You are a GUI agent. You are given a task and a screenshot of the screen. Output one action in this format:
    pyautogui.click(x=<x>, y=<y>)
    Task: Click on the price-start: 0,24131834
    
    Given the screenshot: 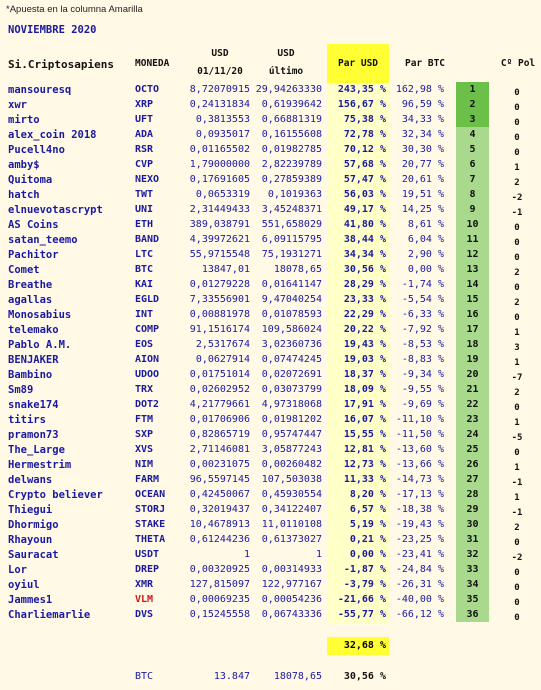 What is the action you would take?
    pyautogui.click(x=219, y=104)
    